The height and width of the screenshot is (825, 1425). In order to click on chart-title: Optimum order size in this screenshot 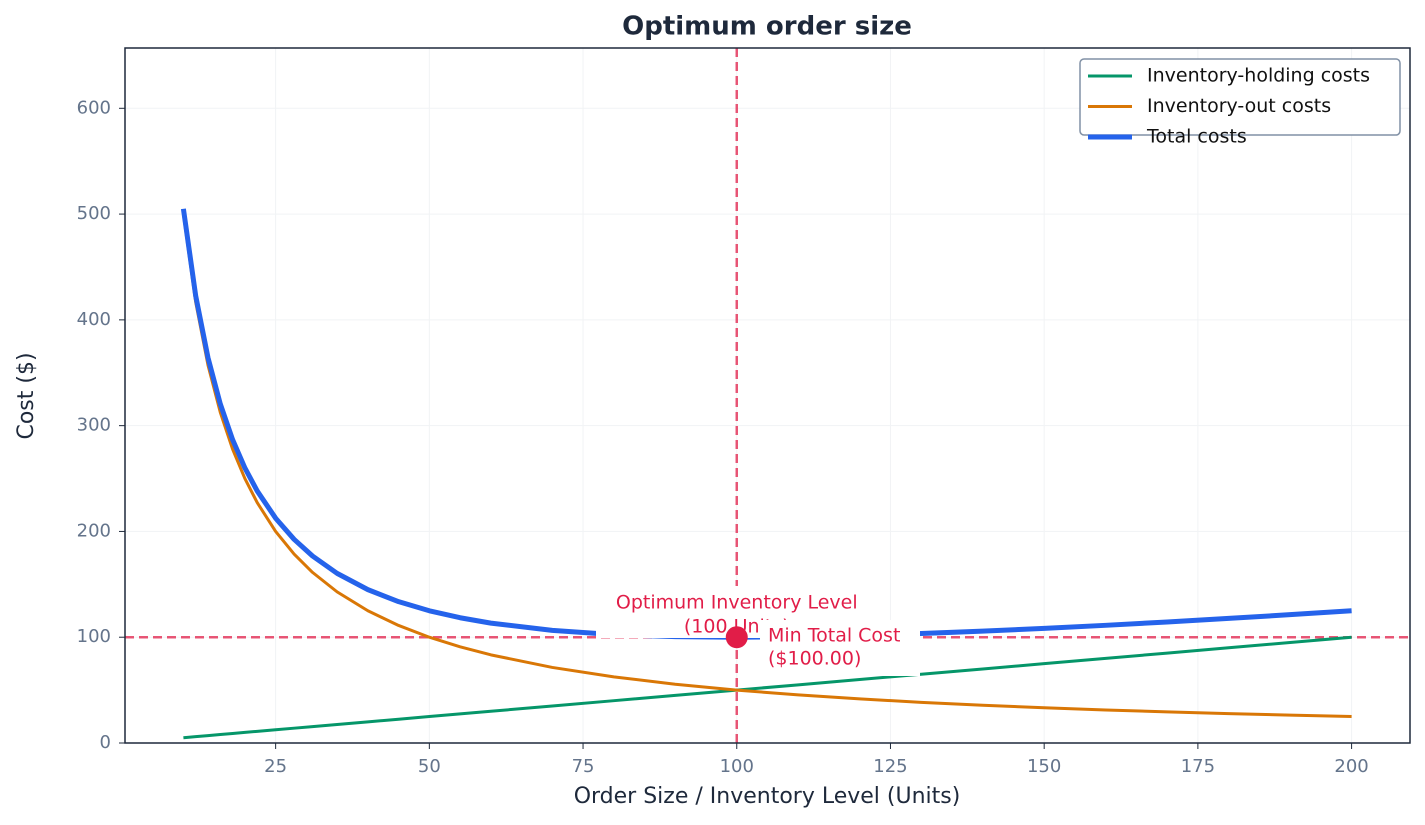, I will do `click(767, 27)`.